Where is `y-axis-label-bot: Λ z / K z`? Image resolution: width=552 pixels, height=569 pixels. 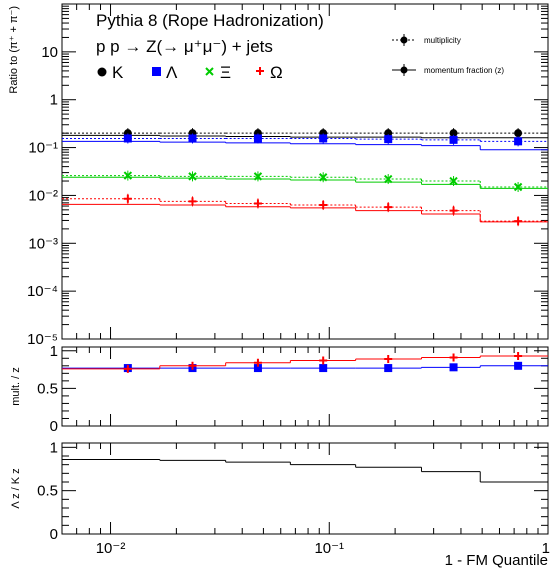 y-axis-label-bot: Λ z / K z is located at coordinates (16, 488).